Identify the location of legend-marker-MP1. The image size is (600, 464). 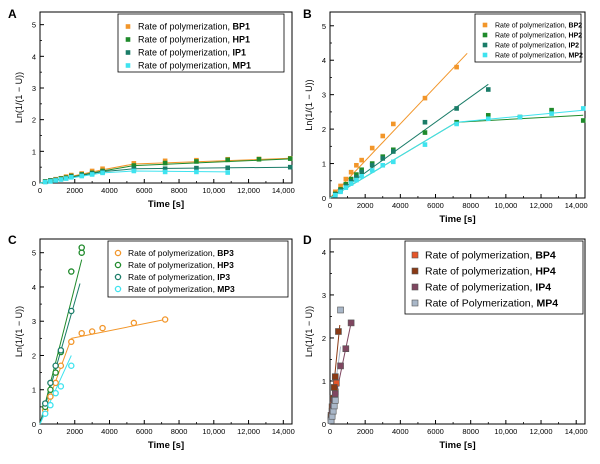
(128, 65).